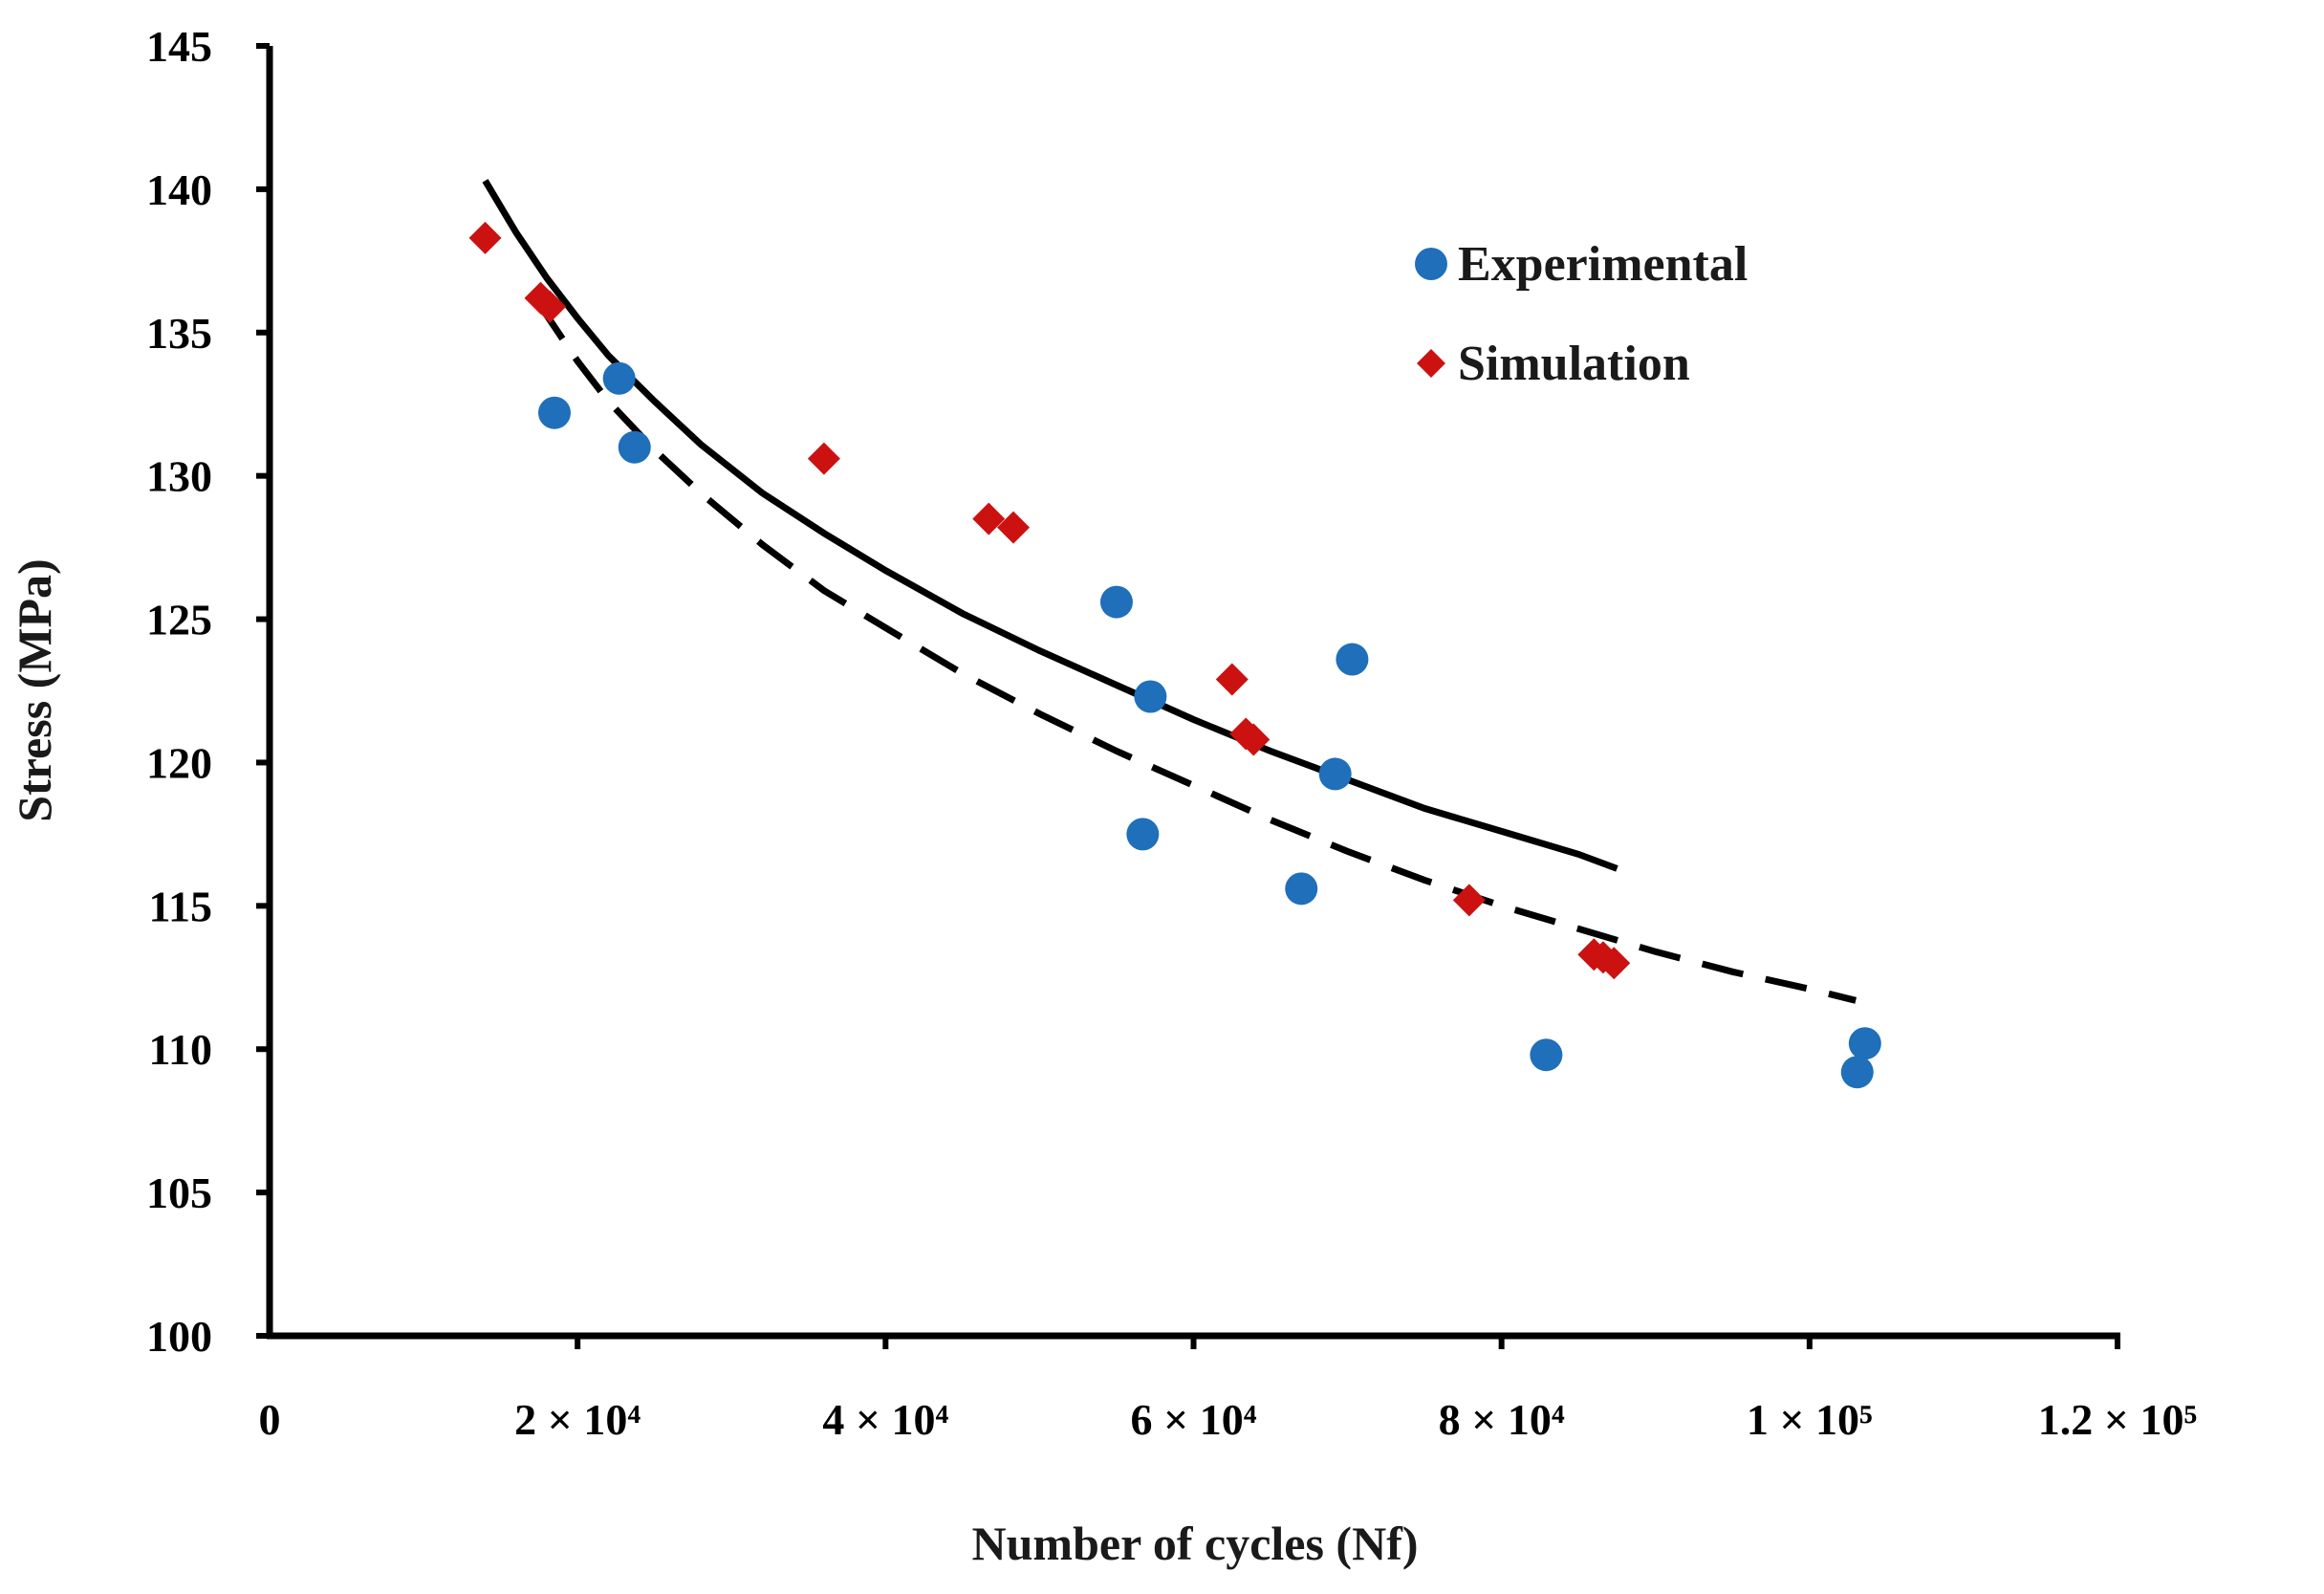  What do you see at coordinates (1195, 1543) in the screenshot?
I see `x-axis-title: Number of cycles (Nf)` at bounding box center [1195, 1543].